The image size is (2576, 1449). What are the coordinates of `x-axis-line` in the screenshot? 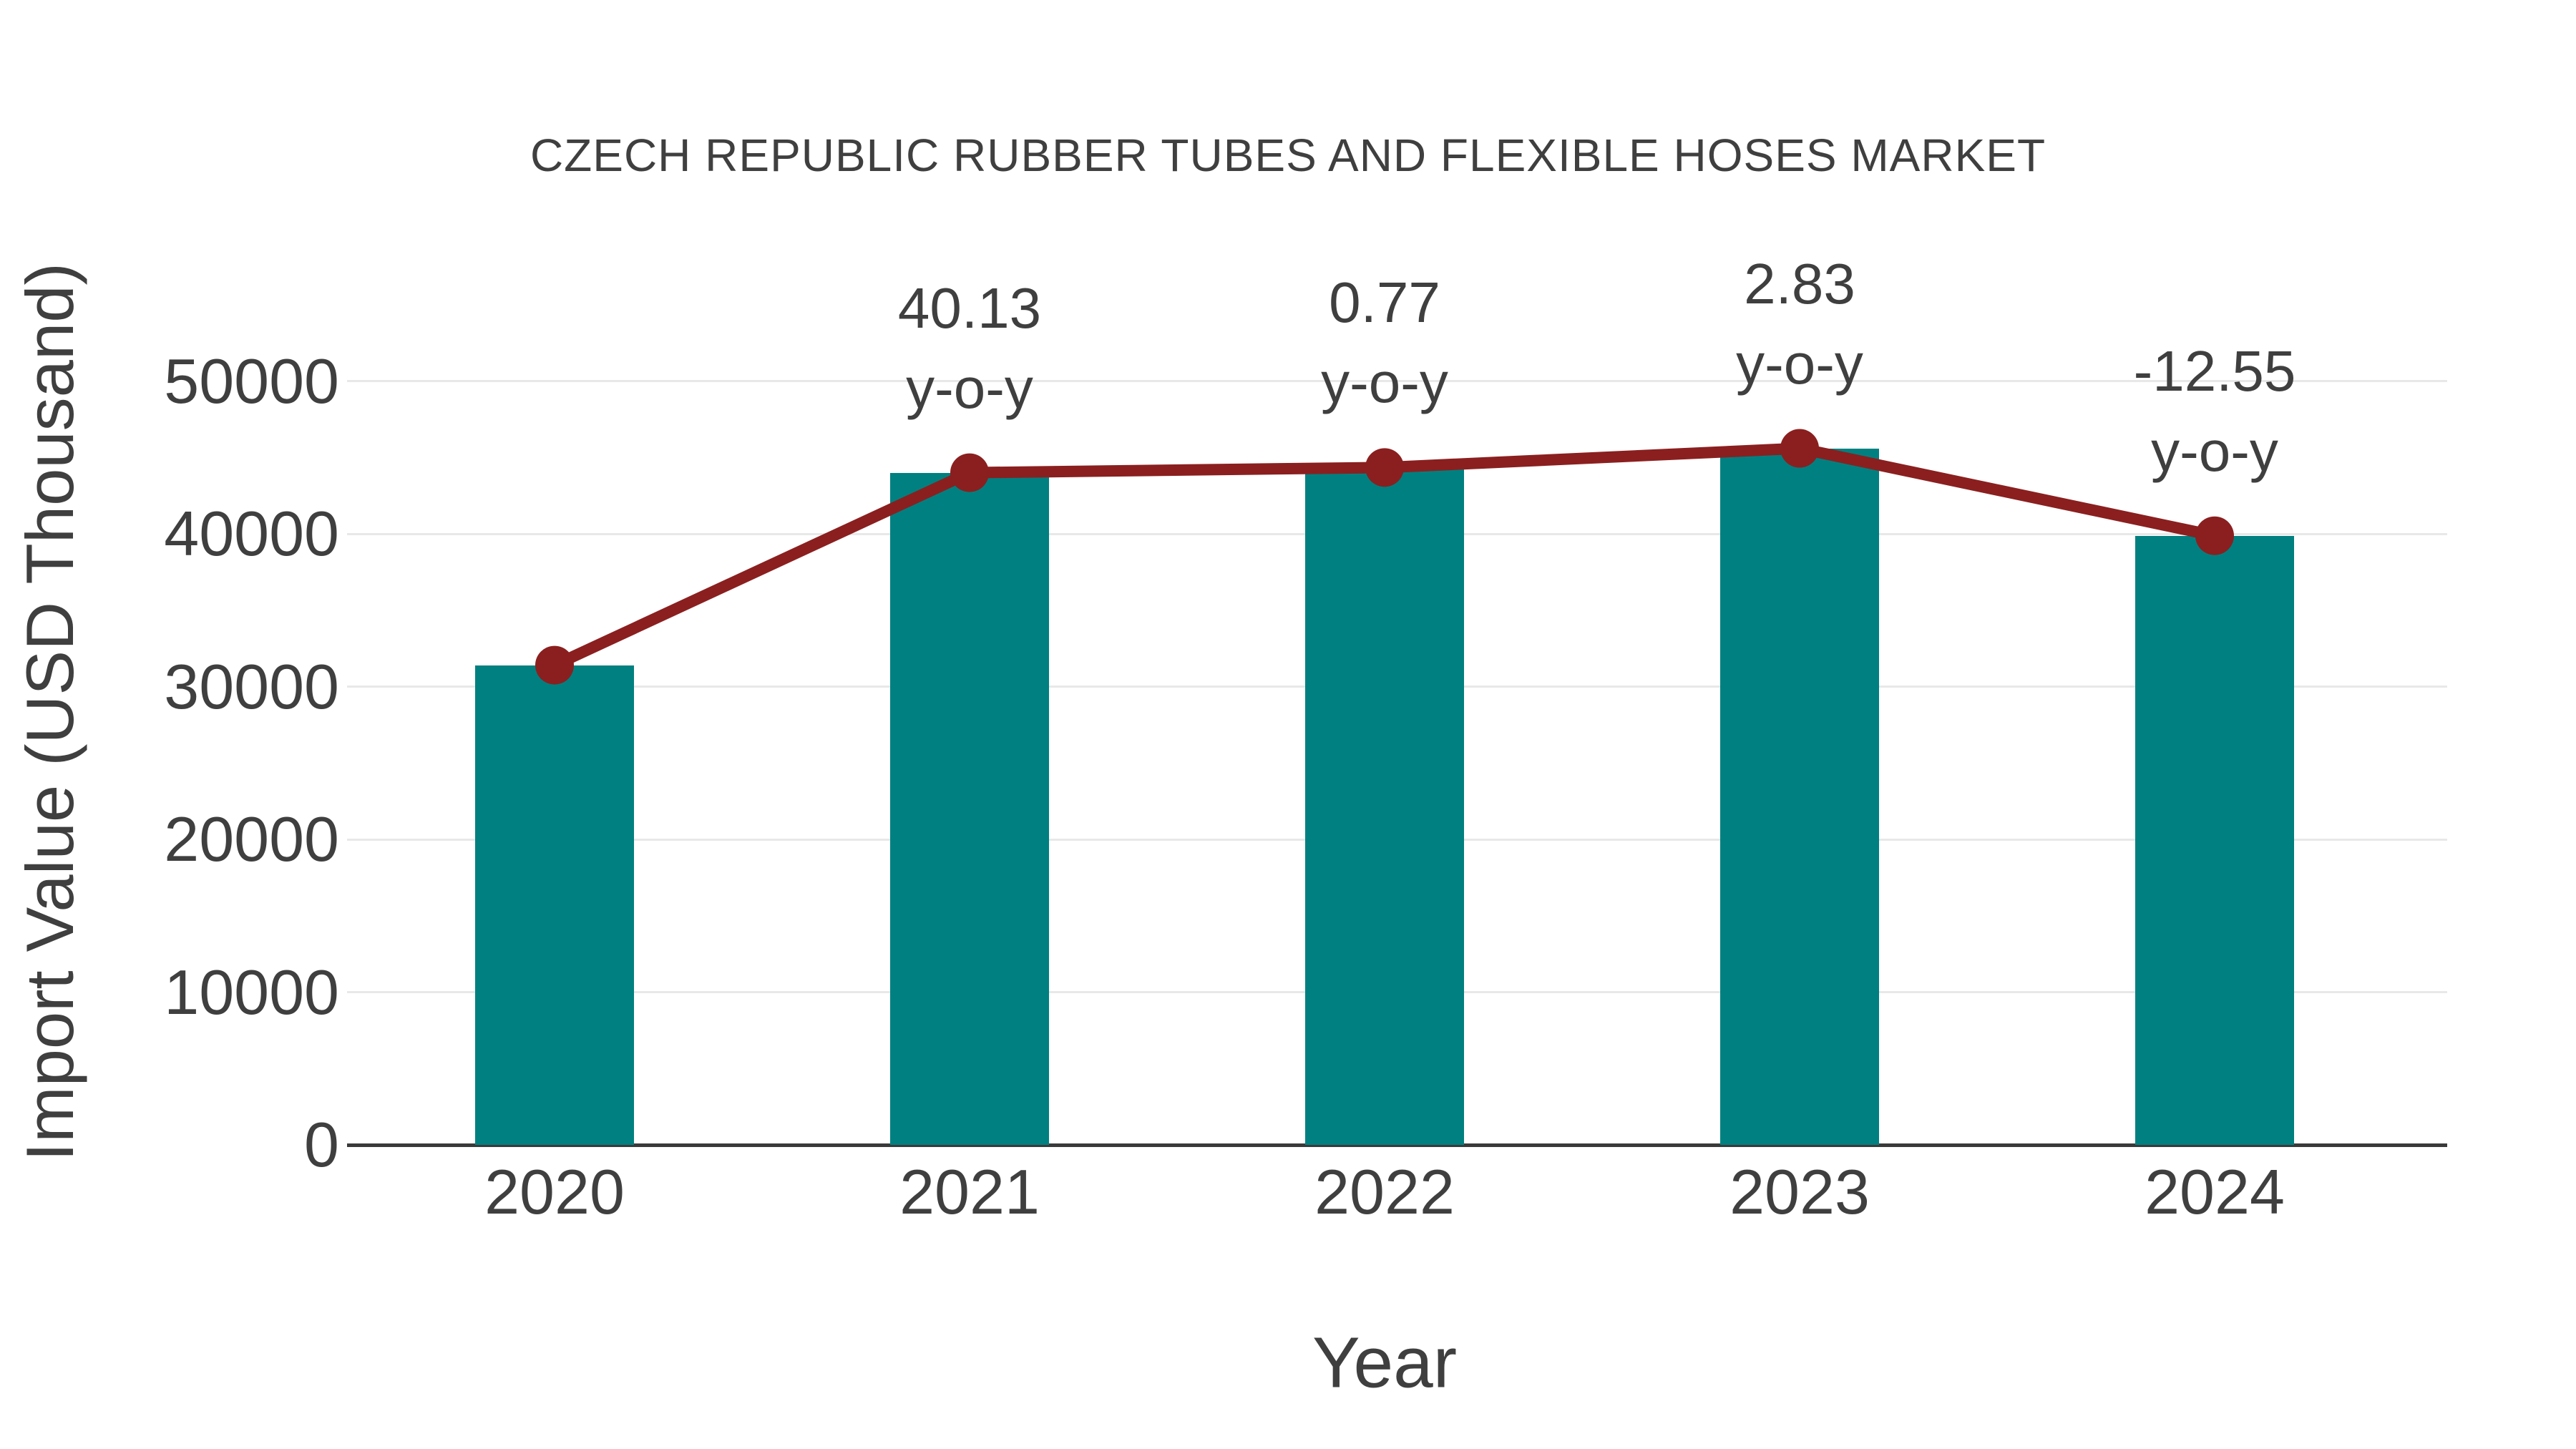 It's located at (1397, 1145).